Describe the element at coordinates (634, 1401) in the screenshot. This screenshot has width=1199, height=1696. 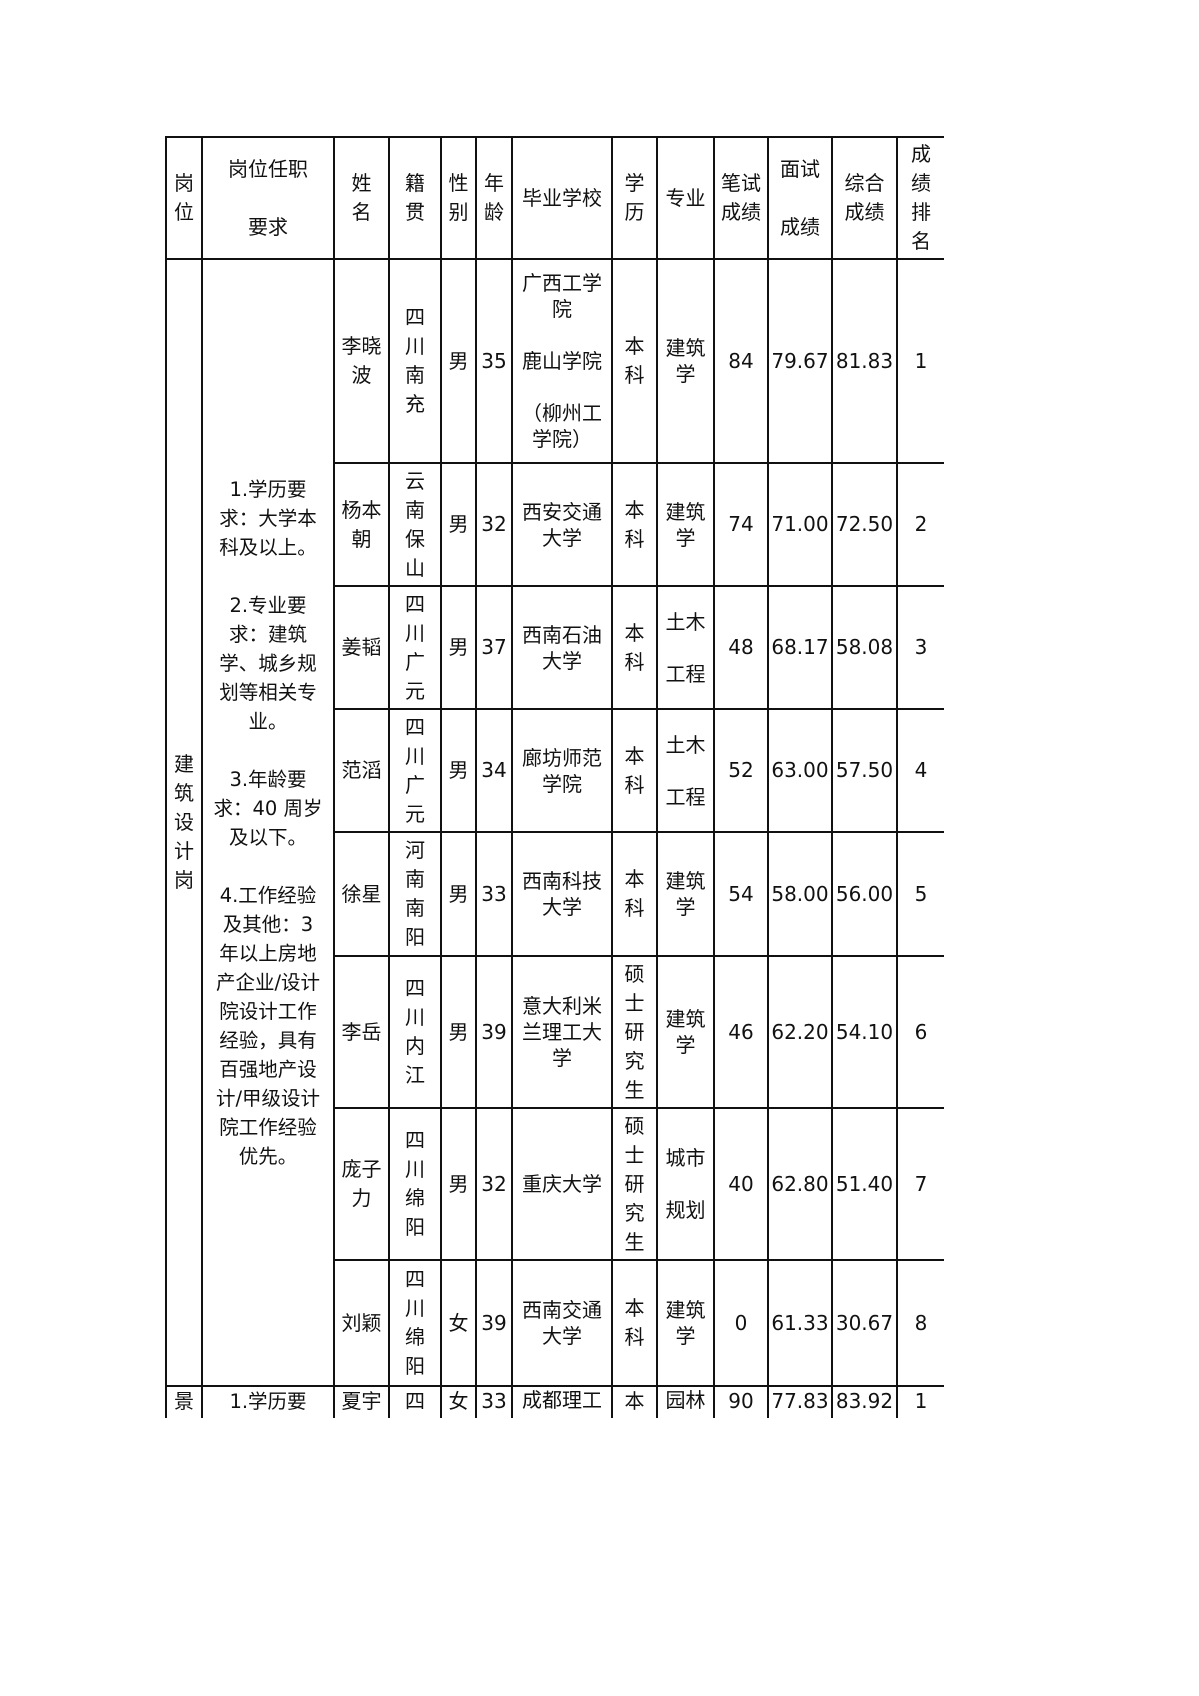
I see `degree-cell: 本` at that location.